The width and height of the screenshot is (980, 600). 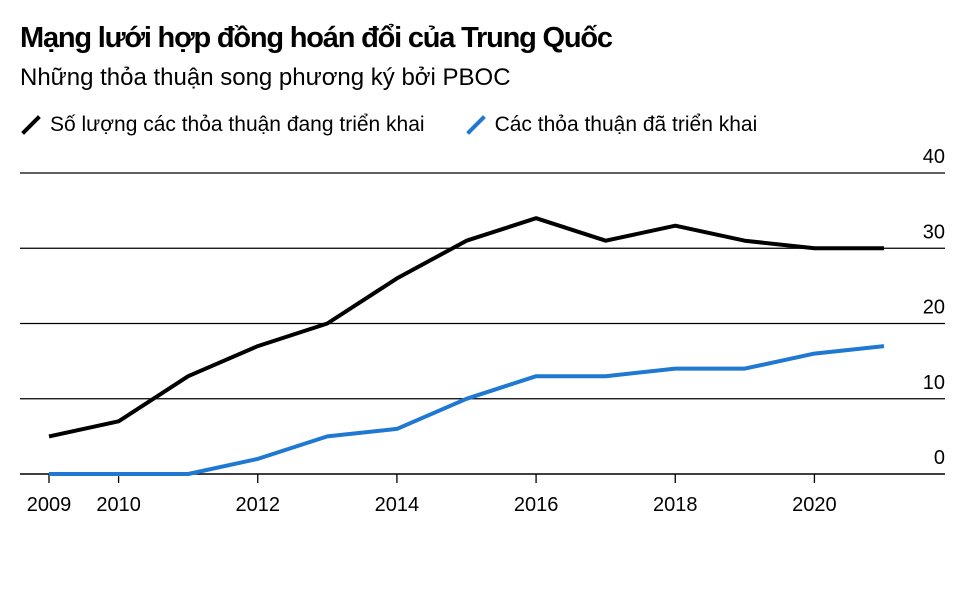 I want to click on legend-item-active: Số lượng các thỏa thuận đang triển khai, so click(x=222, y=125).